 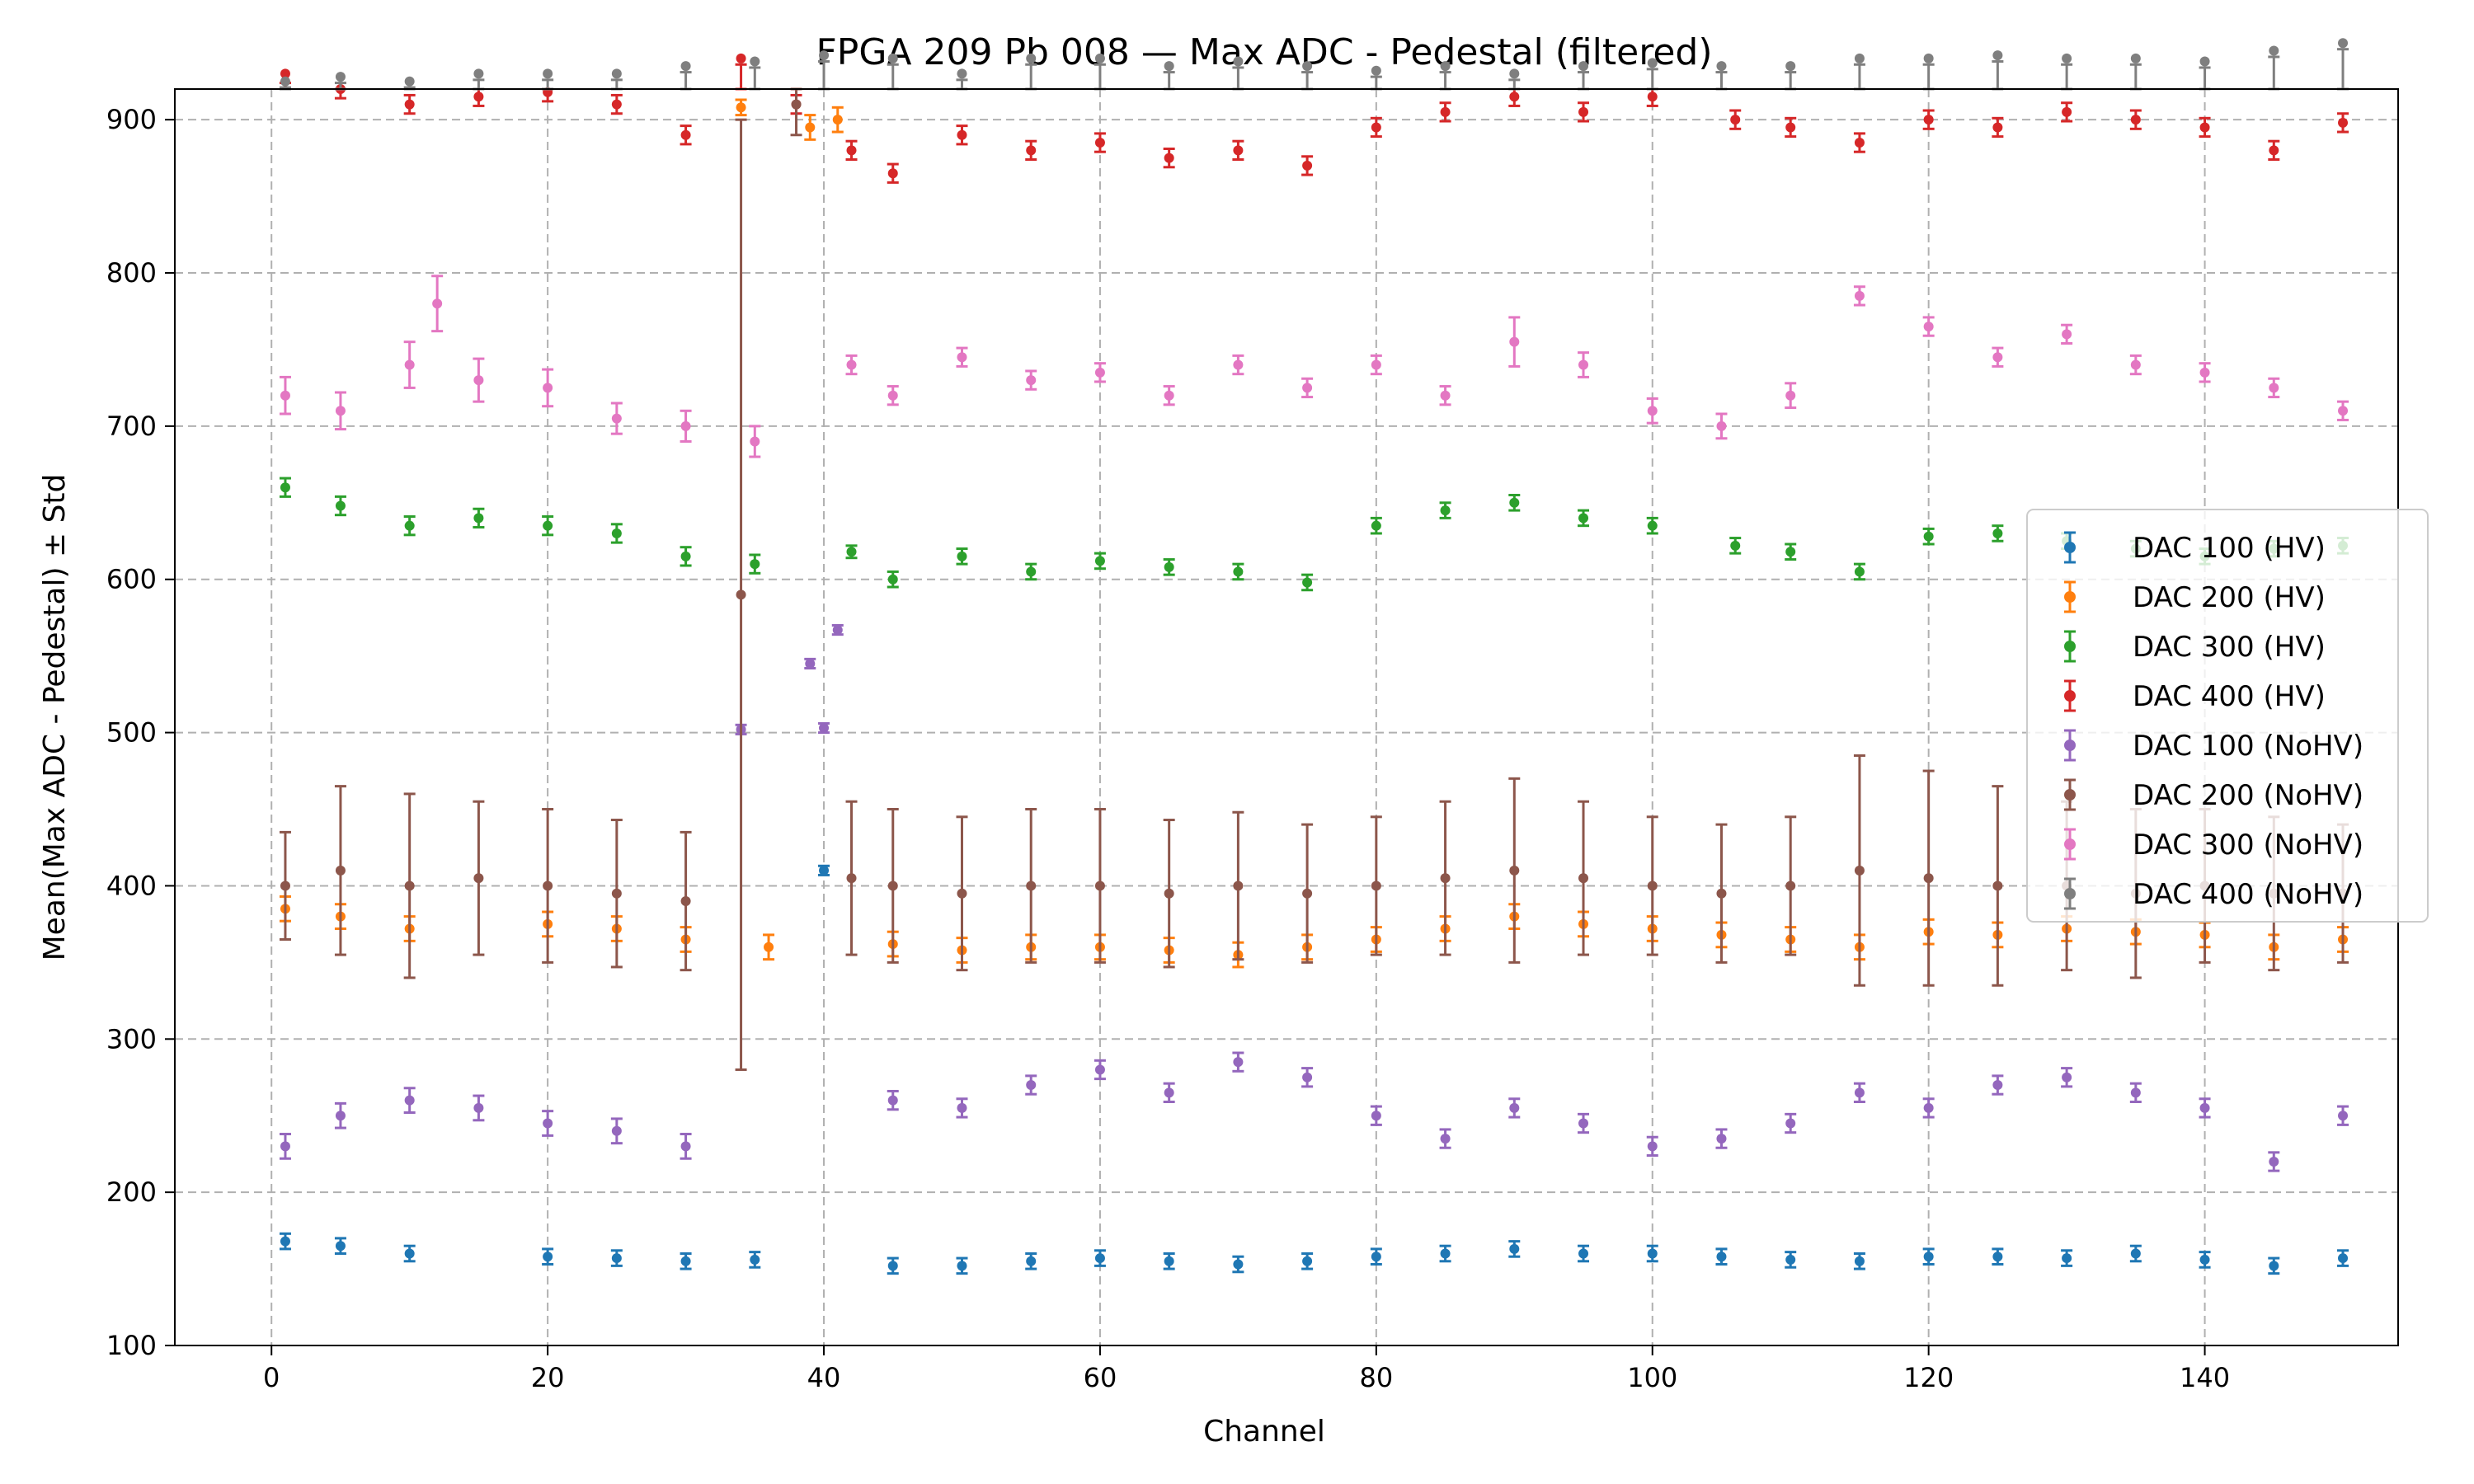 What do you see at coordinates (548, 1377) in the screenshot?
I see `x-tick-label: 20` at bounding box center [548, 1377].